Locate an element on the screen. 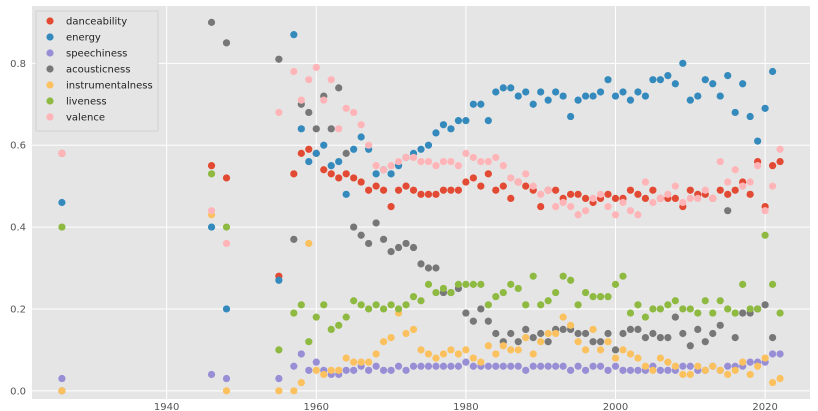 This screenshot has width=818, height=411. legend-marker-instrumentalness is located at coordinates (50, 85).